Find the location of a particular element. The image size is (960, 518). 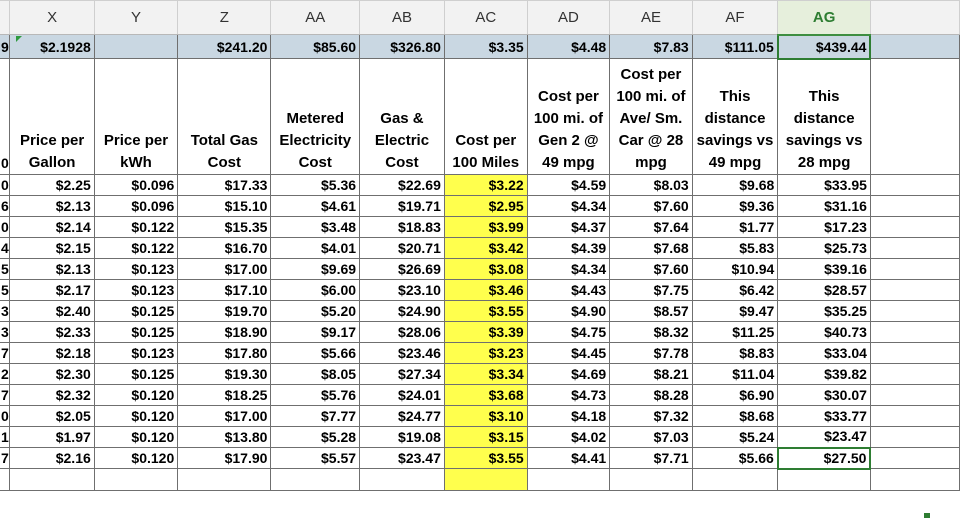

table-cell: $5.57 is located at coordinates (315, 458).